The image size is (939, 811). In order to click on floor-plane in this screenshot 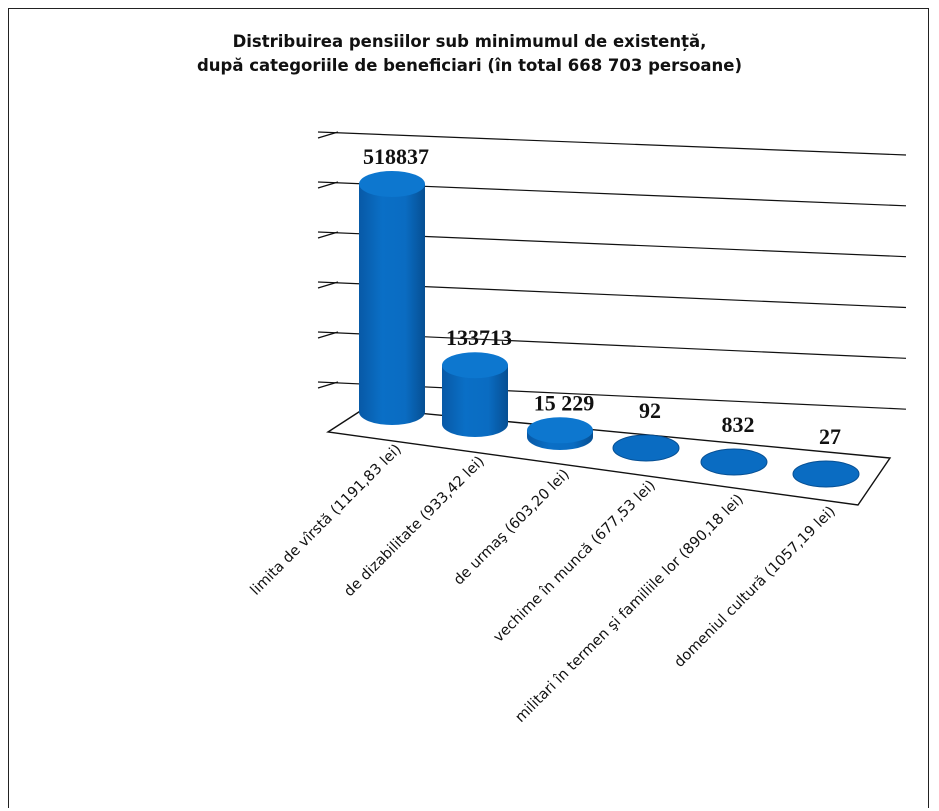, I will do `click(609, 456)`.